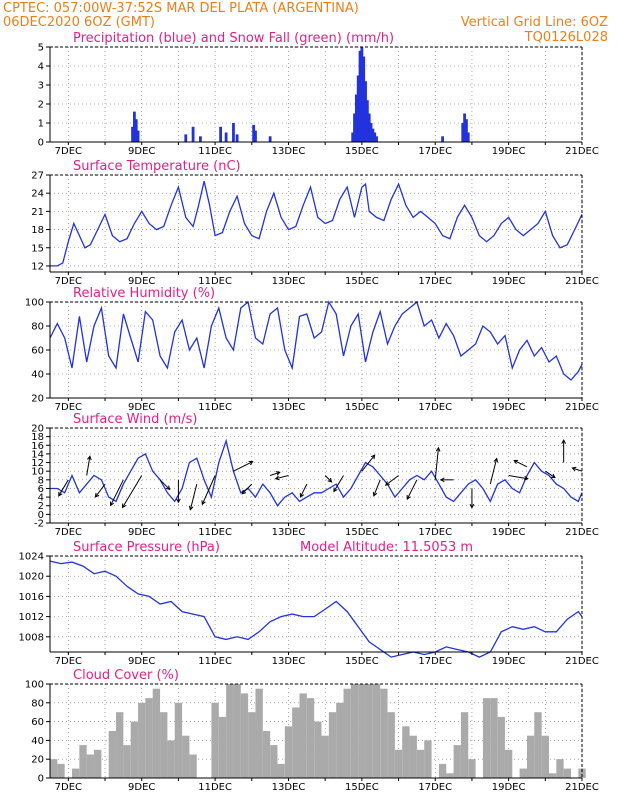 This screenshot has height=800, width=618. Describe the element at coordinates (37, 446) in the screenshot. I see `y-tick-label: 16` at that location.